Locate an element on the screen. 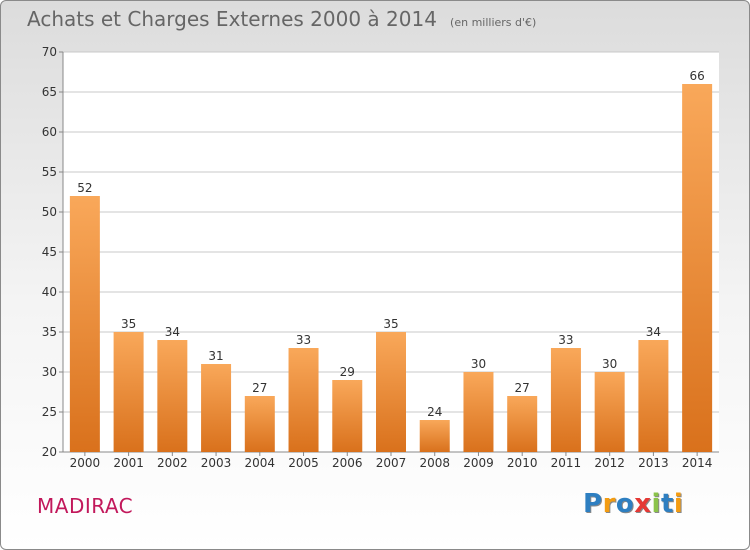 The height and width of the screenshot is (550, 750). logo-letter: o is located at coordinates (625, 504).